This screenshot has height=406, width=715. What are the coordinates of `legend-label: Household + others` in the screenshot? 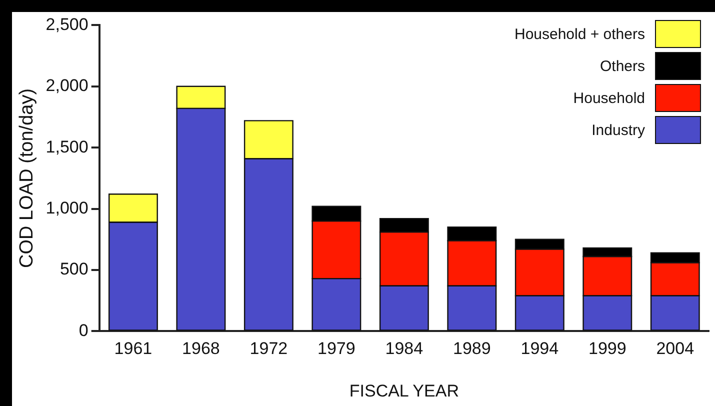 It's located at (579, 34).